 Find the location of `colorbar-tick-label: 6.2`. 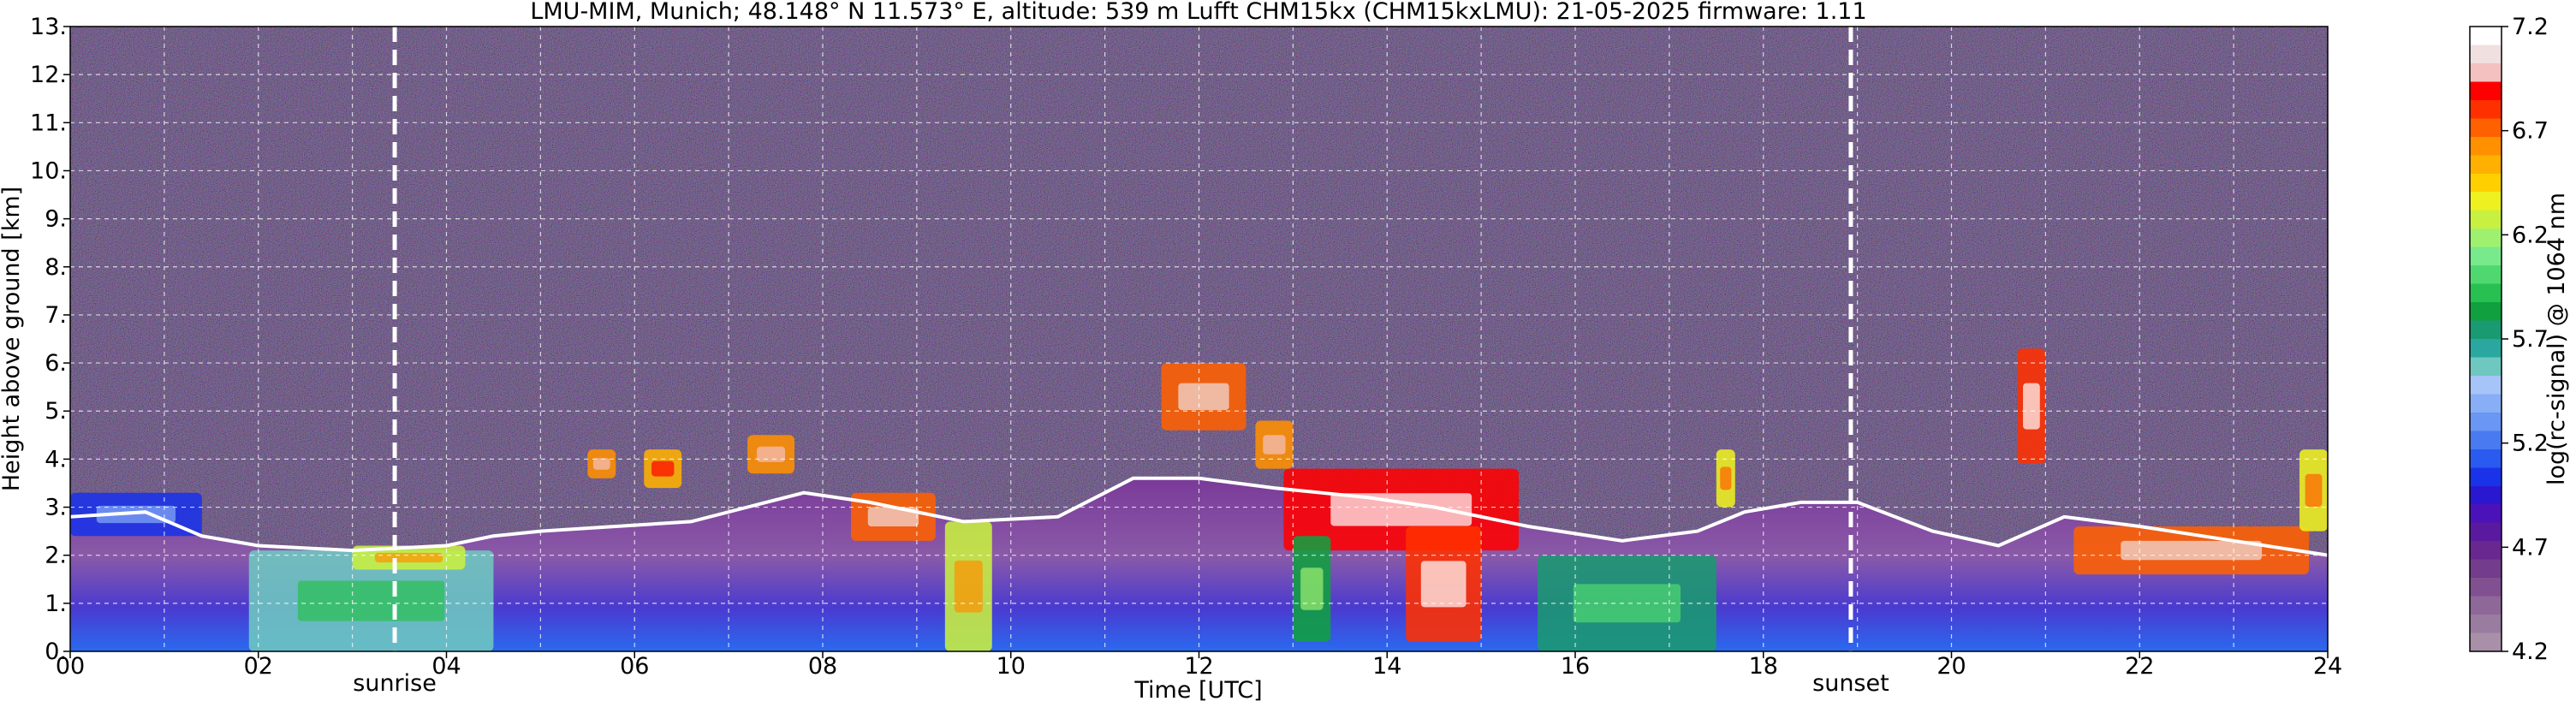

colorbar-tick-label: 6.2 is located at coordinates (2531, 235).